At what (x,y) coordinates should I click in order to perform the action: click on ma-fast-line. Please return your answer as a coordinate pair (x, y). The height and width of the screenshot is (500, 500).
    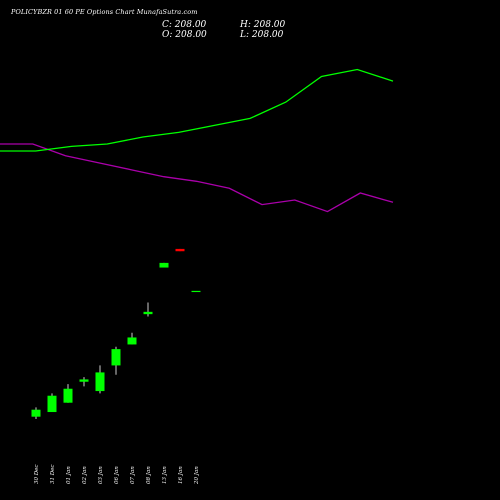
    Looking at the image, I should click on (197, 110).